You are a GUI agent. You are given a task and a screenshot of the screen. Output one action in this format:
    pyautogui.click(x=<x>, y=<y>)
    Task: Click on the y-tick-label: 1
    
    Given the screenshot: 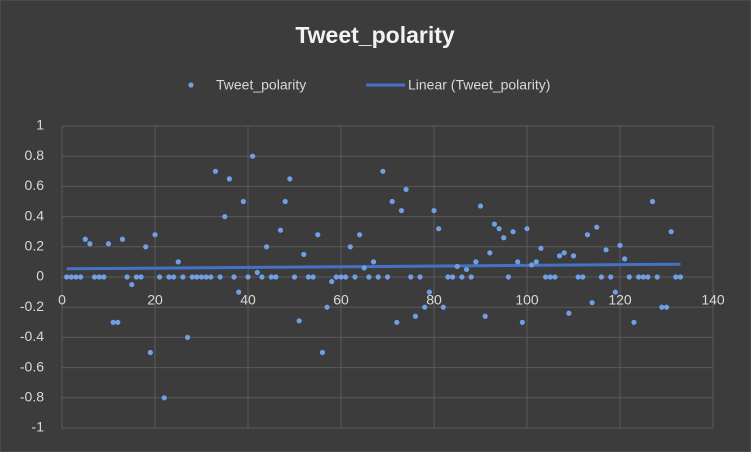 What is the action you would take?
    pyautogui.click(x=40, y=125)
    